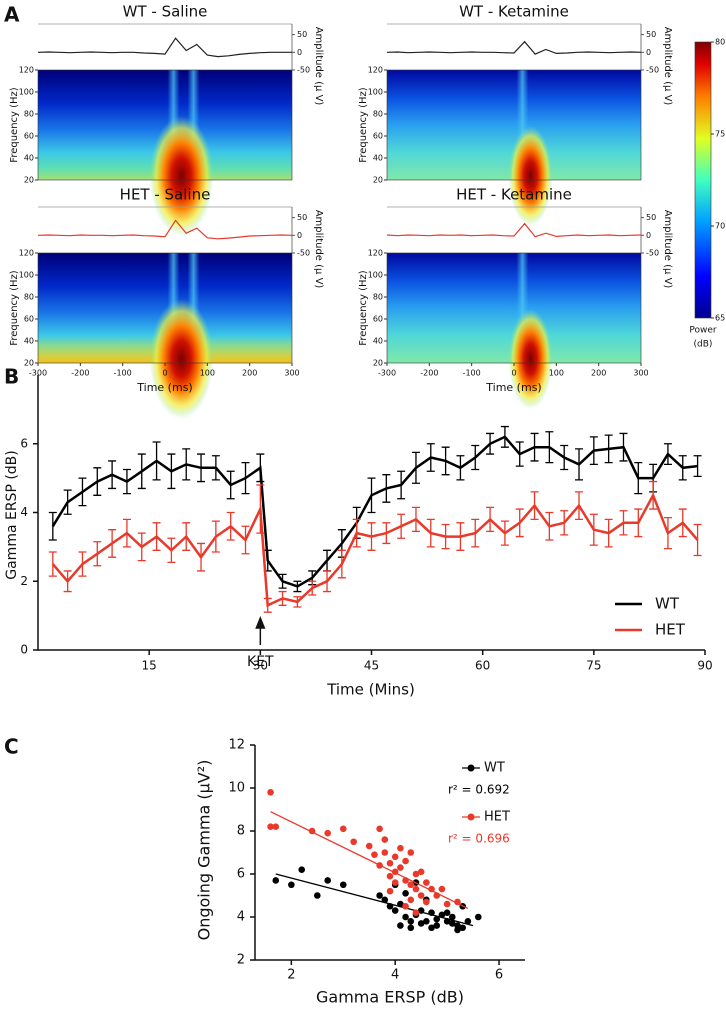 This screenshot has height=1013, width=726. What do you see at coordinates (720, 318) in the screenshot?
I see `colorbar-tick-label: 65` at bounding box center [720, 318].